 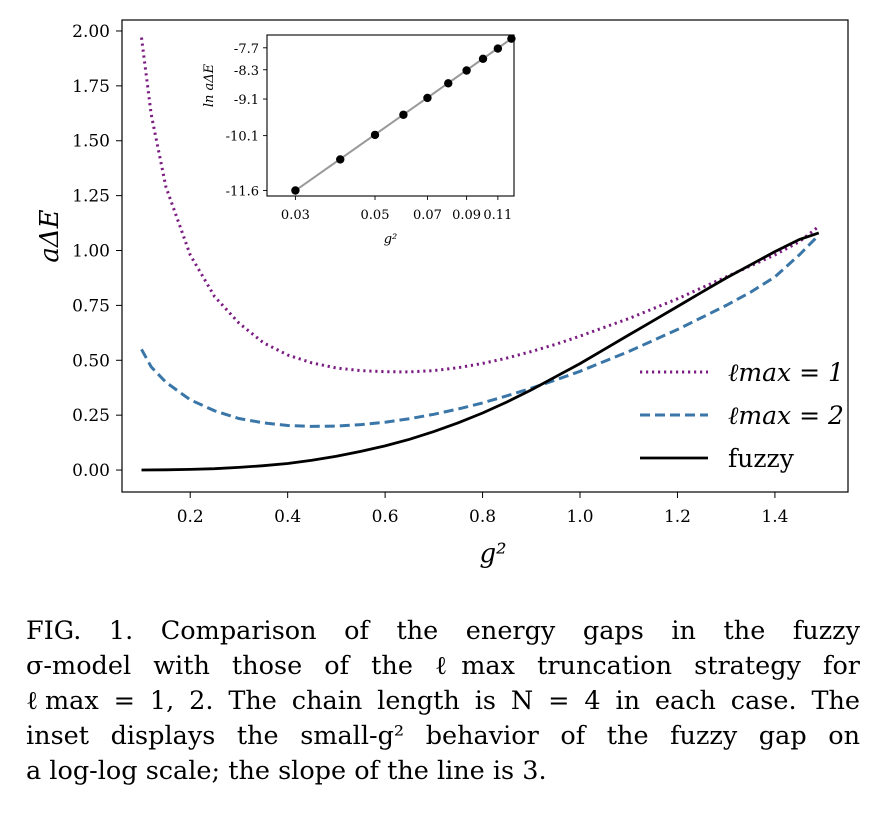 I want to click on main-y-axis-label: aΔE, so click(x=50, y=235).